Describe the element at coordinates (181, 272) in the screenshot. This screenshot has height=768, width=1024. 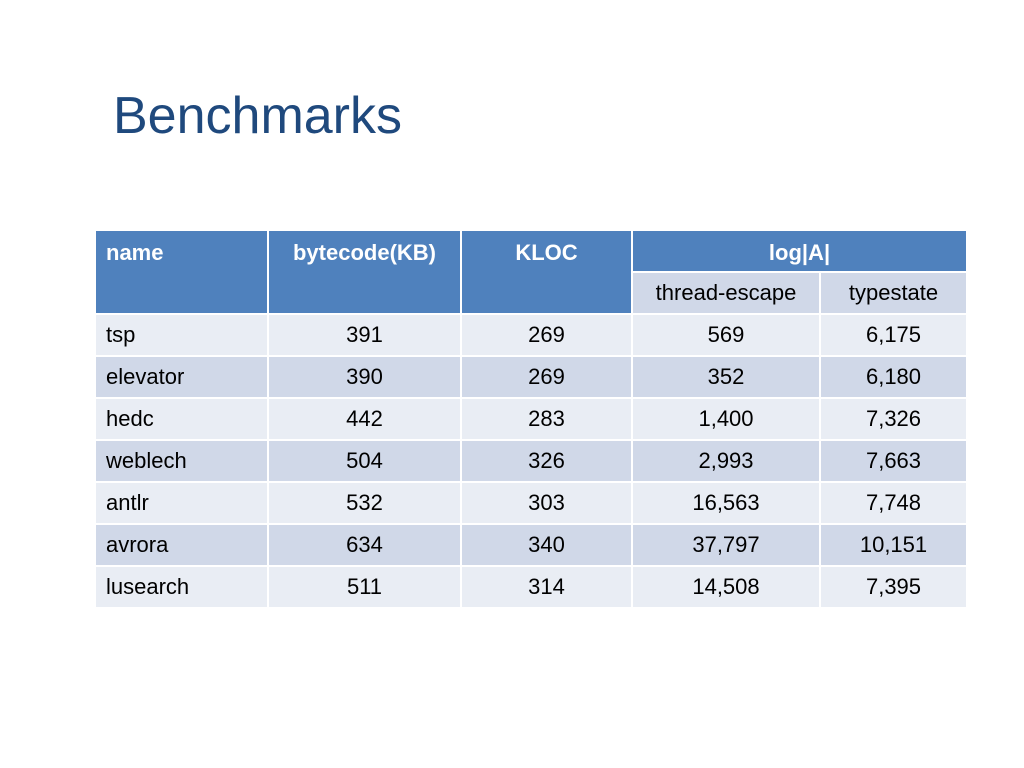
I see `header-name: name` at that location.